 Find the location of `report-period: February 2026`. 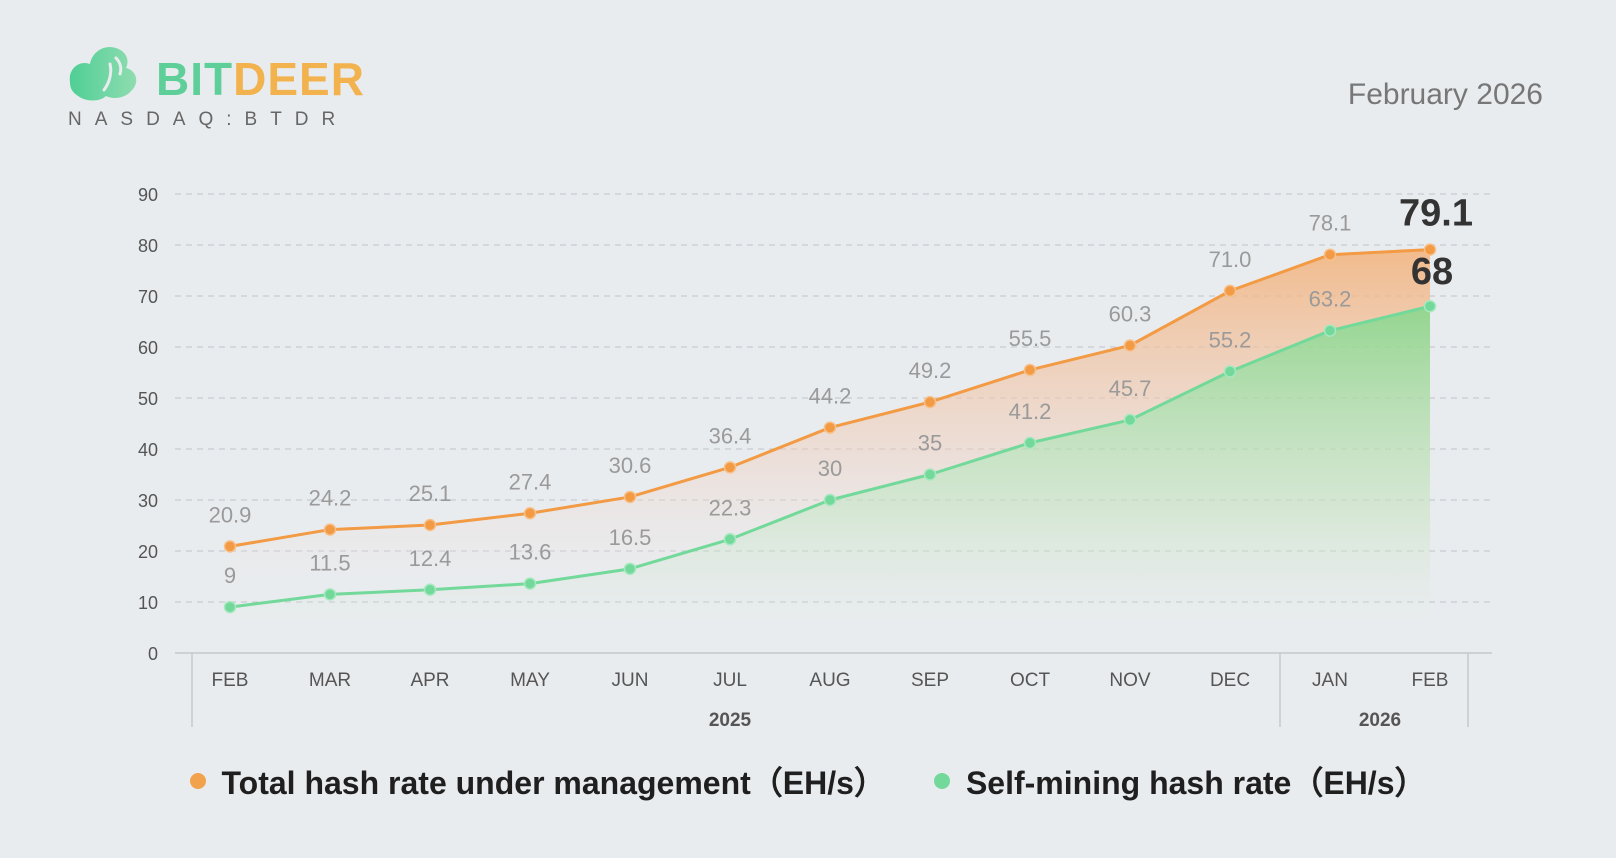

report-period: February 2026 is located at coordinates (1445, 94).